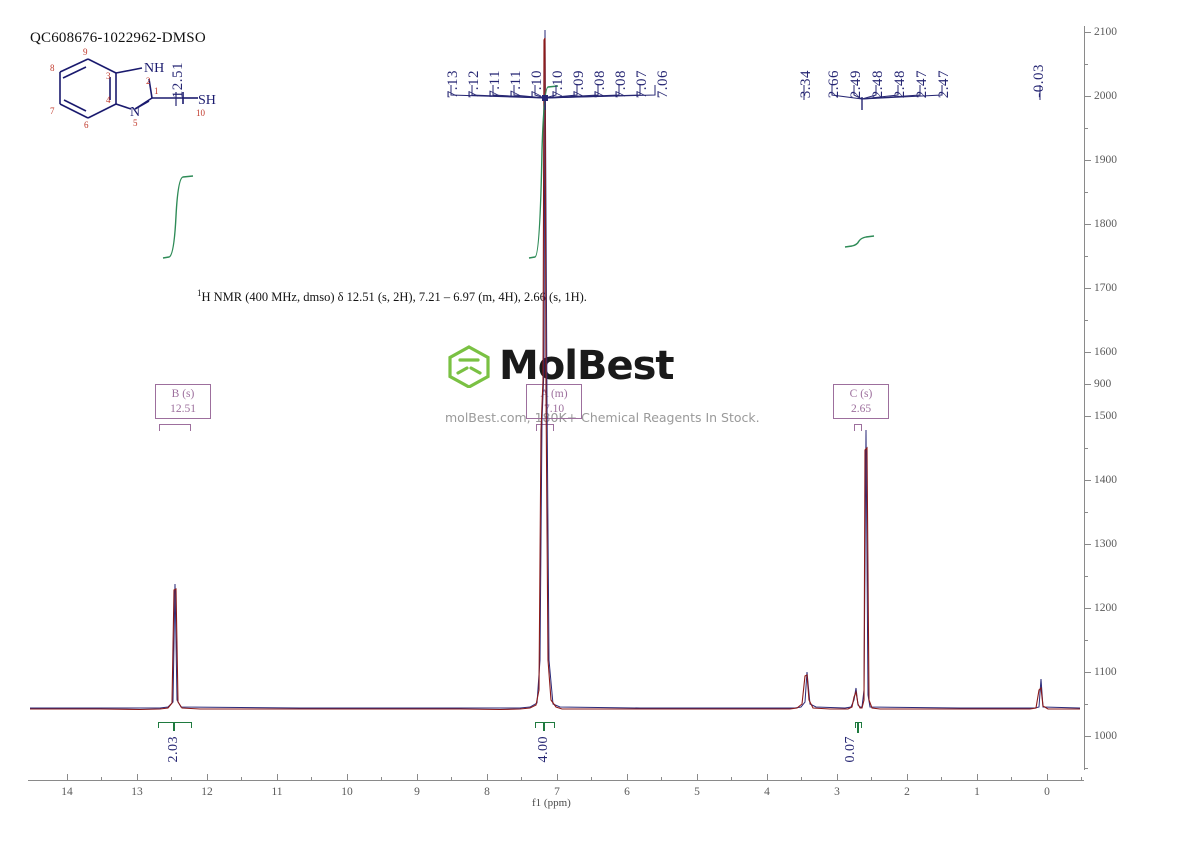 This screenshot has width=1190, height=841. What do you see at coordinates (858, 427) in the screenshot?
I see `multiplet-bracket-c` at bounding box center [858, 427].